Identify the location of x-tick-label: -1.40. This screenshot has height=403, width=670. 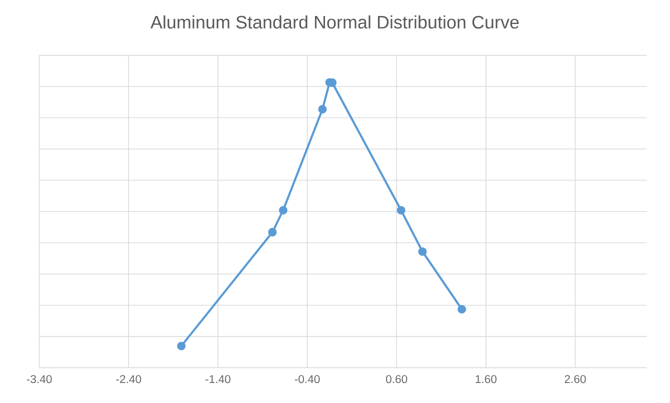
(218, 379).